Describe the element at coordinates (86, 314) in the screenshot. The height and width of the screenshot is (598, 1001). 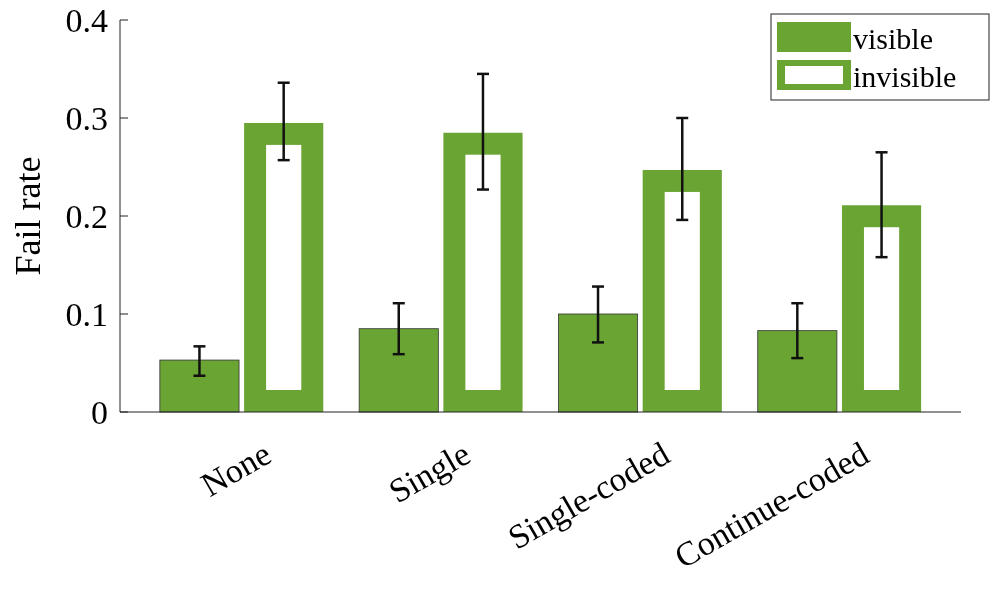
I see `y-tick-label: 0.1` at that location.